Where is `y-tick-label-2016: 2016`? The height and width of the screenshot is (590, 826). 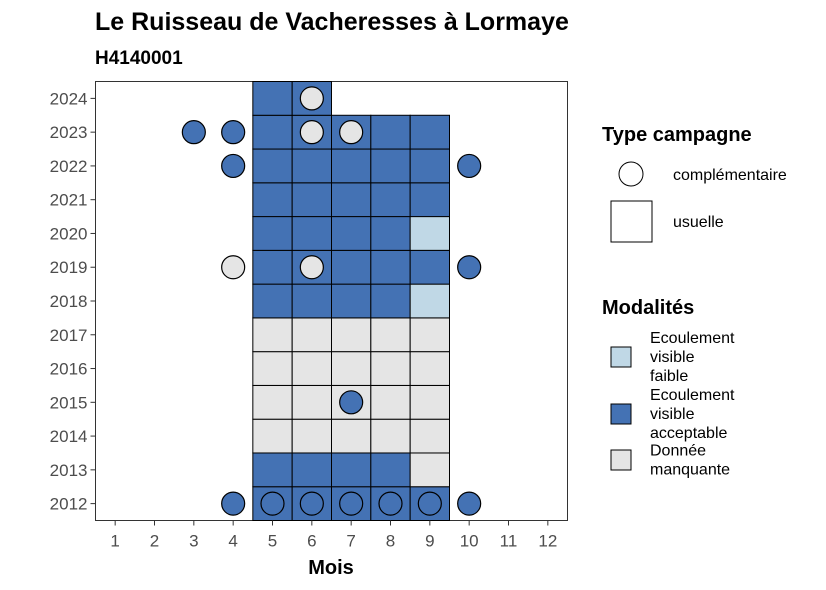 y-tick-label-2016: 2016 is located at coordinates (69, 369).